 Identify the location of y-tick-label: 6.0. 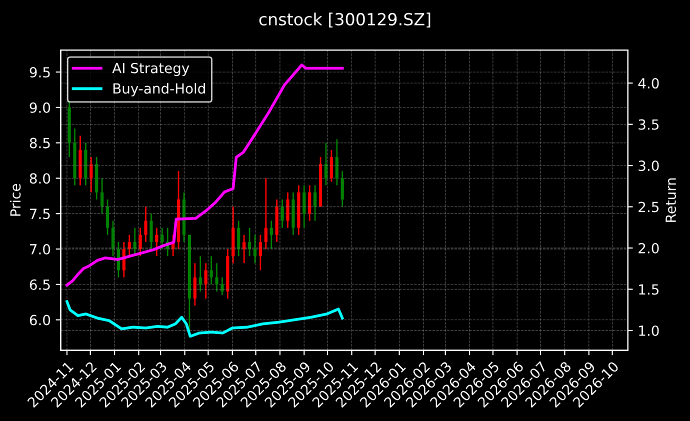
(40, 320).